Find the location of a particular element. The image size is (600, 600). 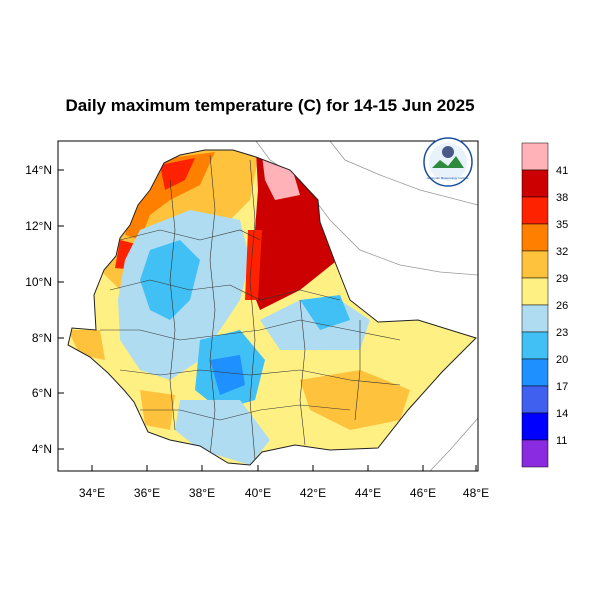

arabian-coast is located at coordinates (403, 173).